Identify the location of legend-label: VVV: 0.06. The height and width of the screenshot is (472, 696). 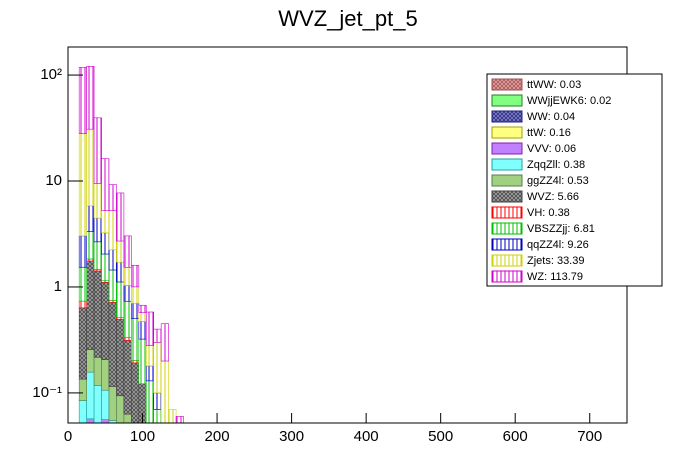
(551, 149).